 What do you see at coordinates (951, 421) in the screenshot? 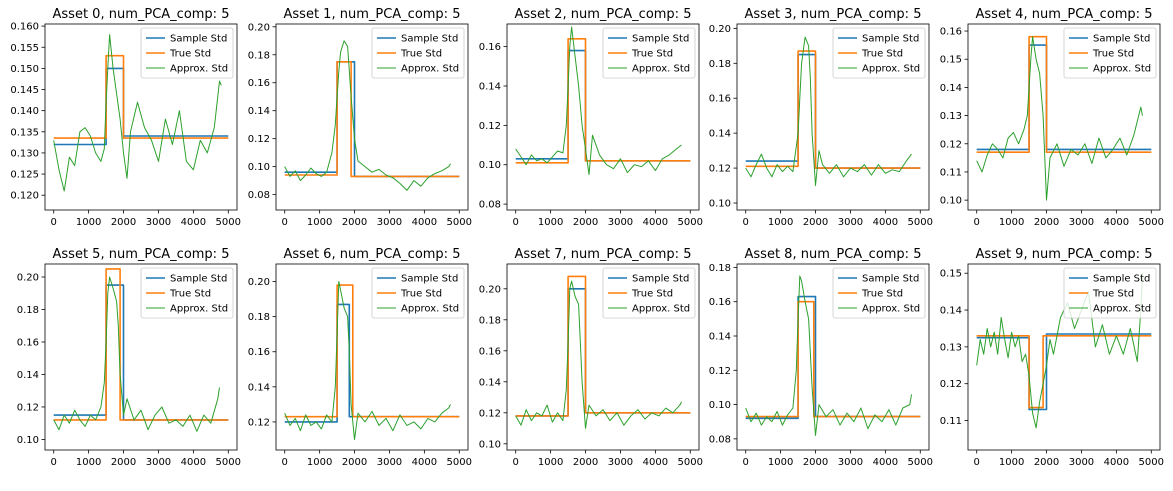
I see `y-tick-label: 0.11` at bounding box center [951, 421].